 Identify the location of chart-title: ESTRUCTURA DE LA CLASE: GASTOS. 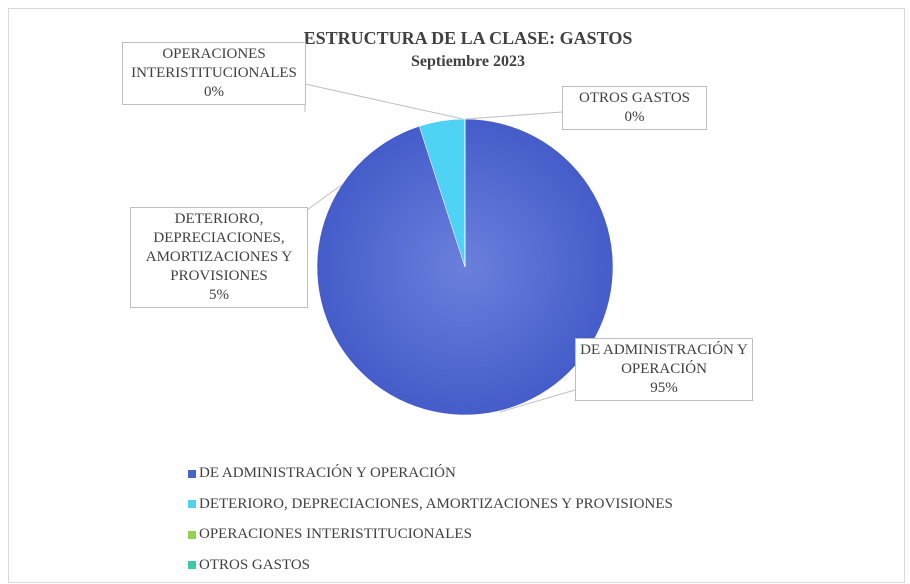
(468, 38).